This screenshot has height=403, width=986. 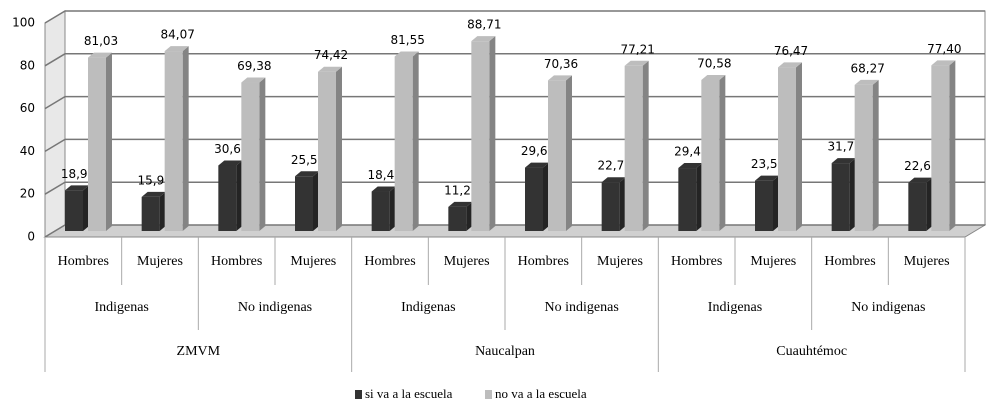 I want to click on side-wall, so click(x=55, y=124).